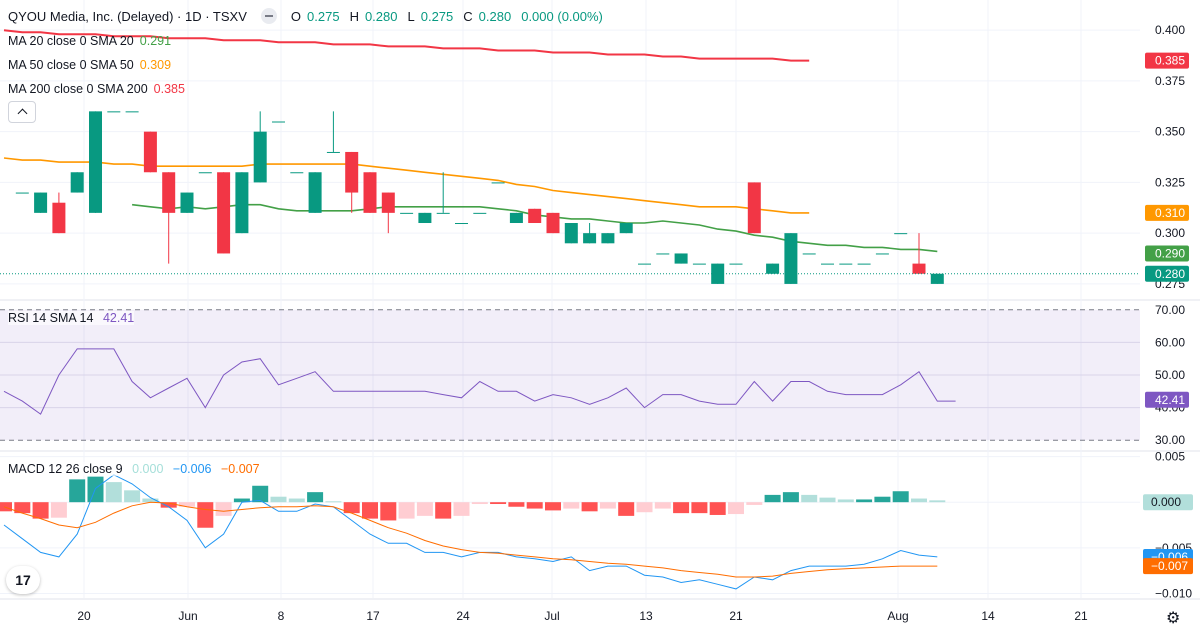 The image size is (1200, 635). I want to click on low-label: L, so click(411, 16).